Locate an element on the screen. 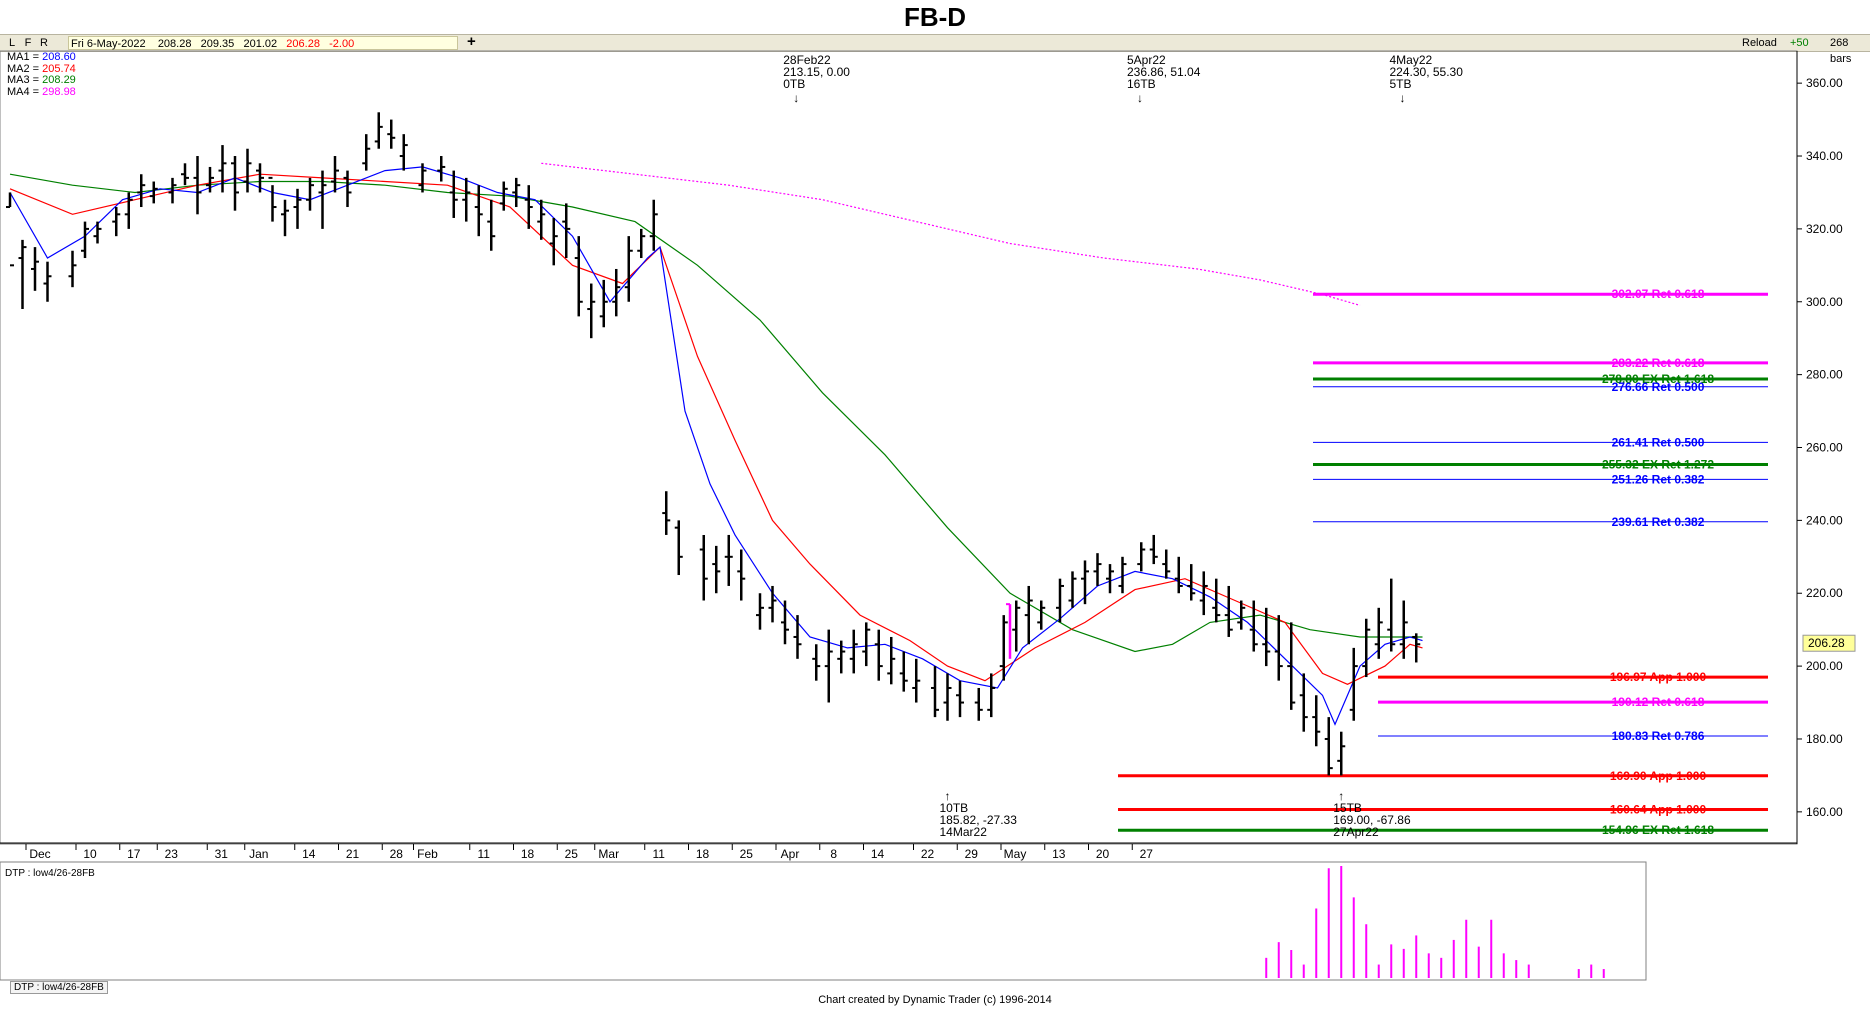  dtp-panel-label: DTP : low4/26-28FB is located at coordinates (50, 873).